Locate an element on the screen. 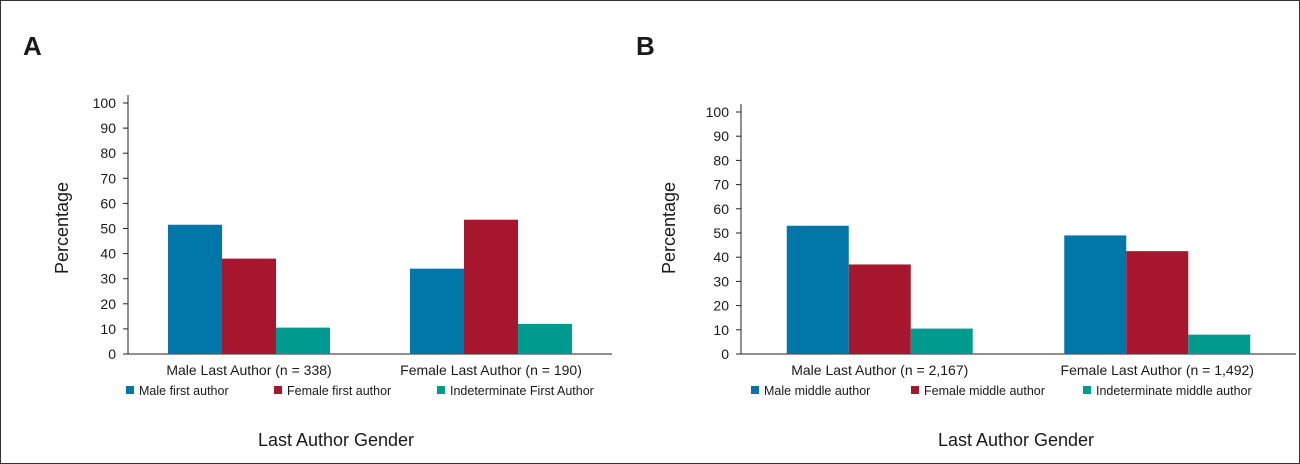  panel-label: A is located at coordinates (32, 46).